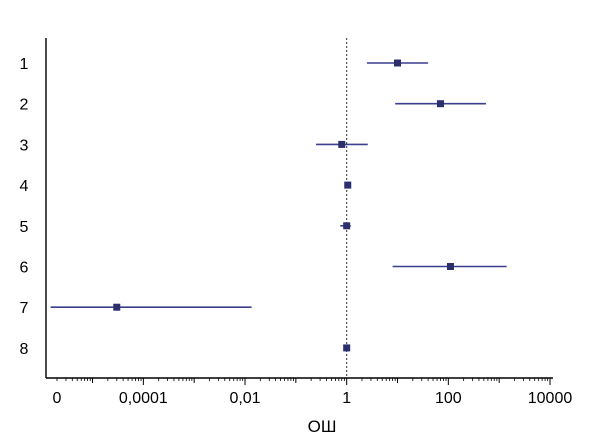  Describe the element at coordinates (24, 186) in the screenshot. I see `y-tick-label: 4` at that location.